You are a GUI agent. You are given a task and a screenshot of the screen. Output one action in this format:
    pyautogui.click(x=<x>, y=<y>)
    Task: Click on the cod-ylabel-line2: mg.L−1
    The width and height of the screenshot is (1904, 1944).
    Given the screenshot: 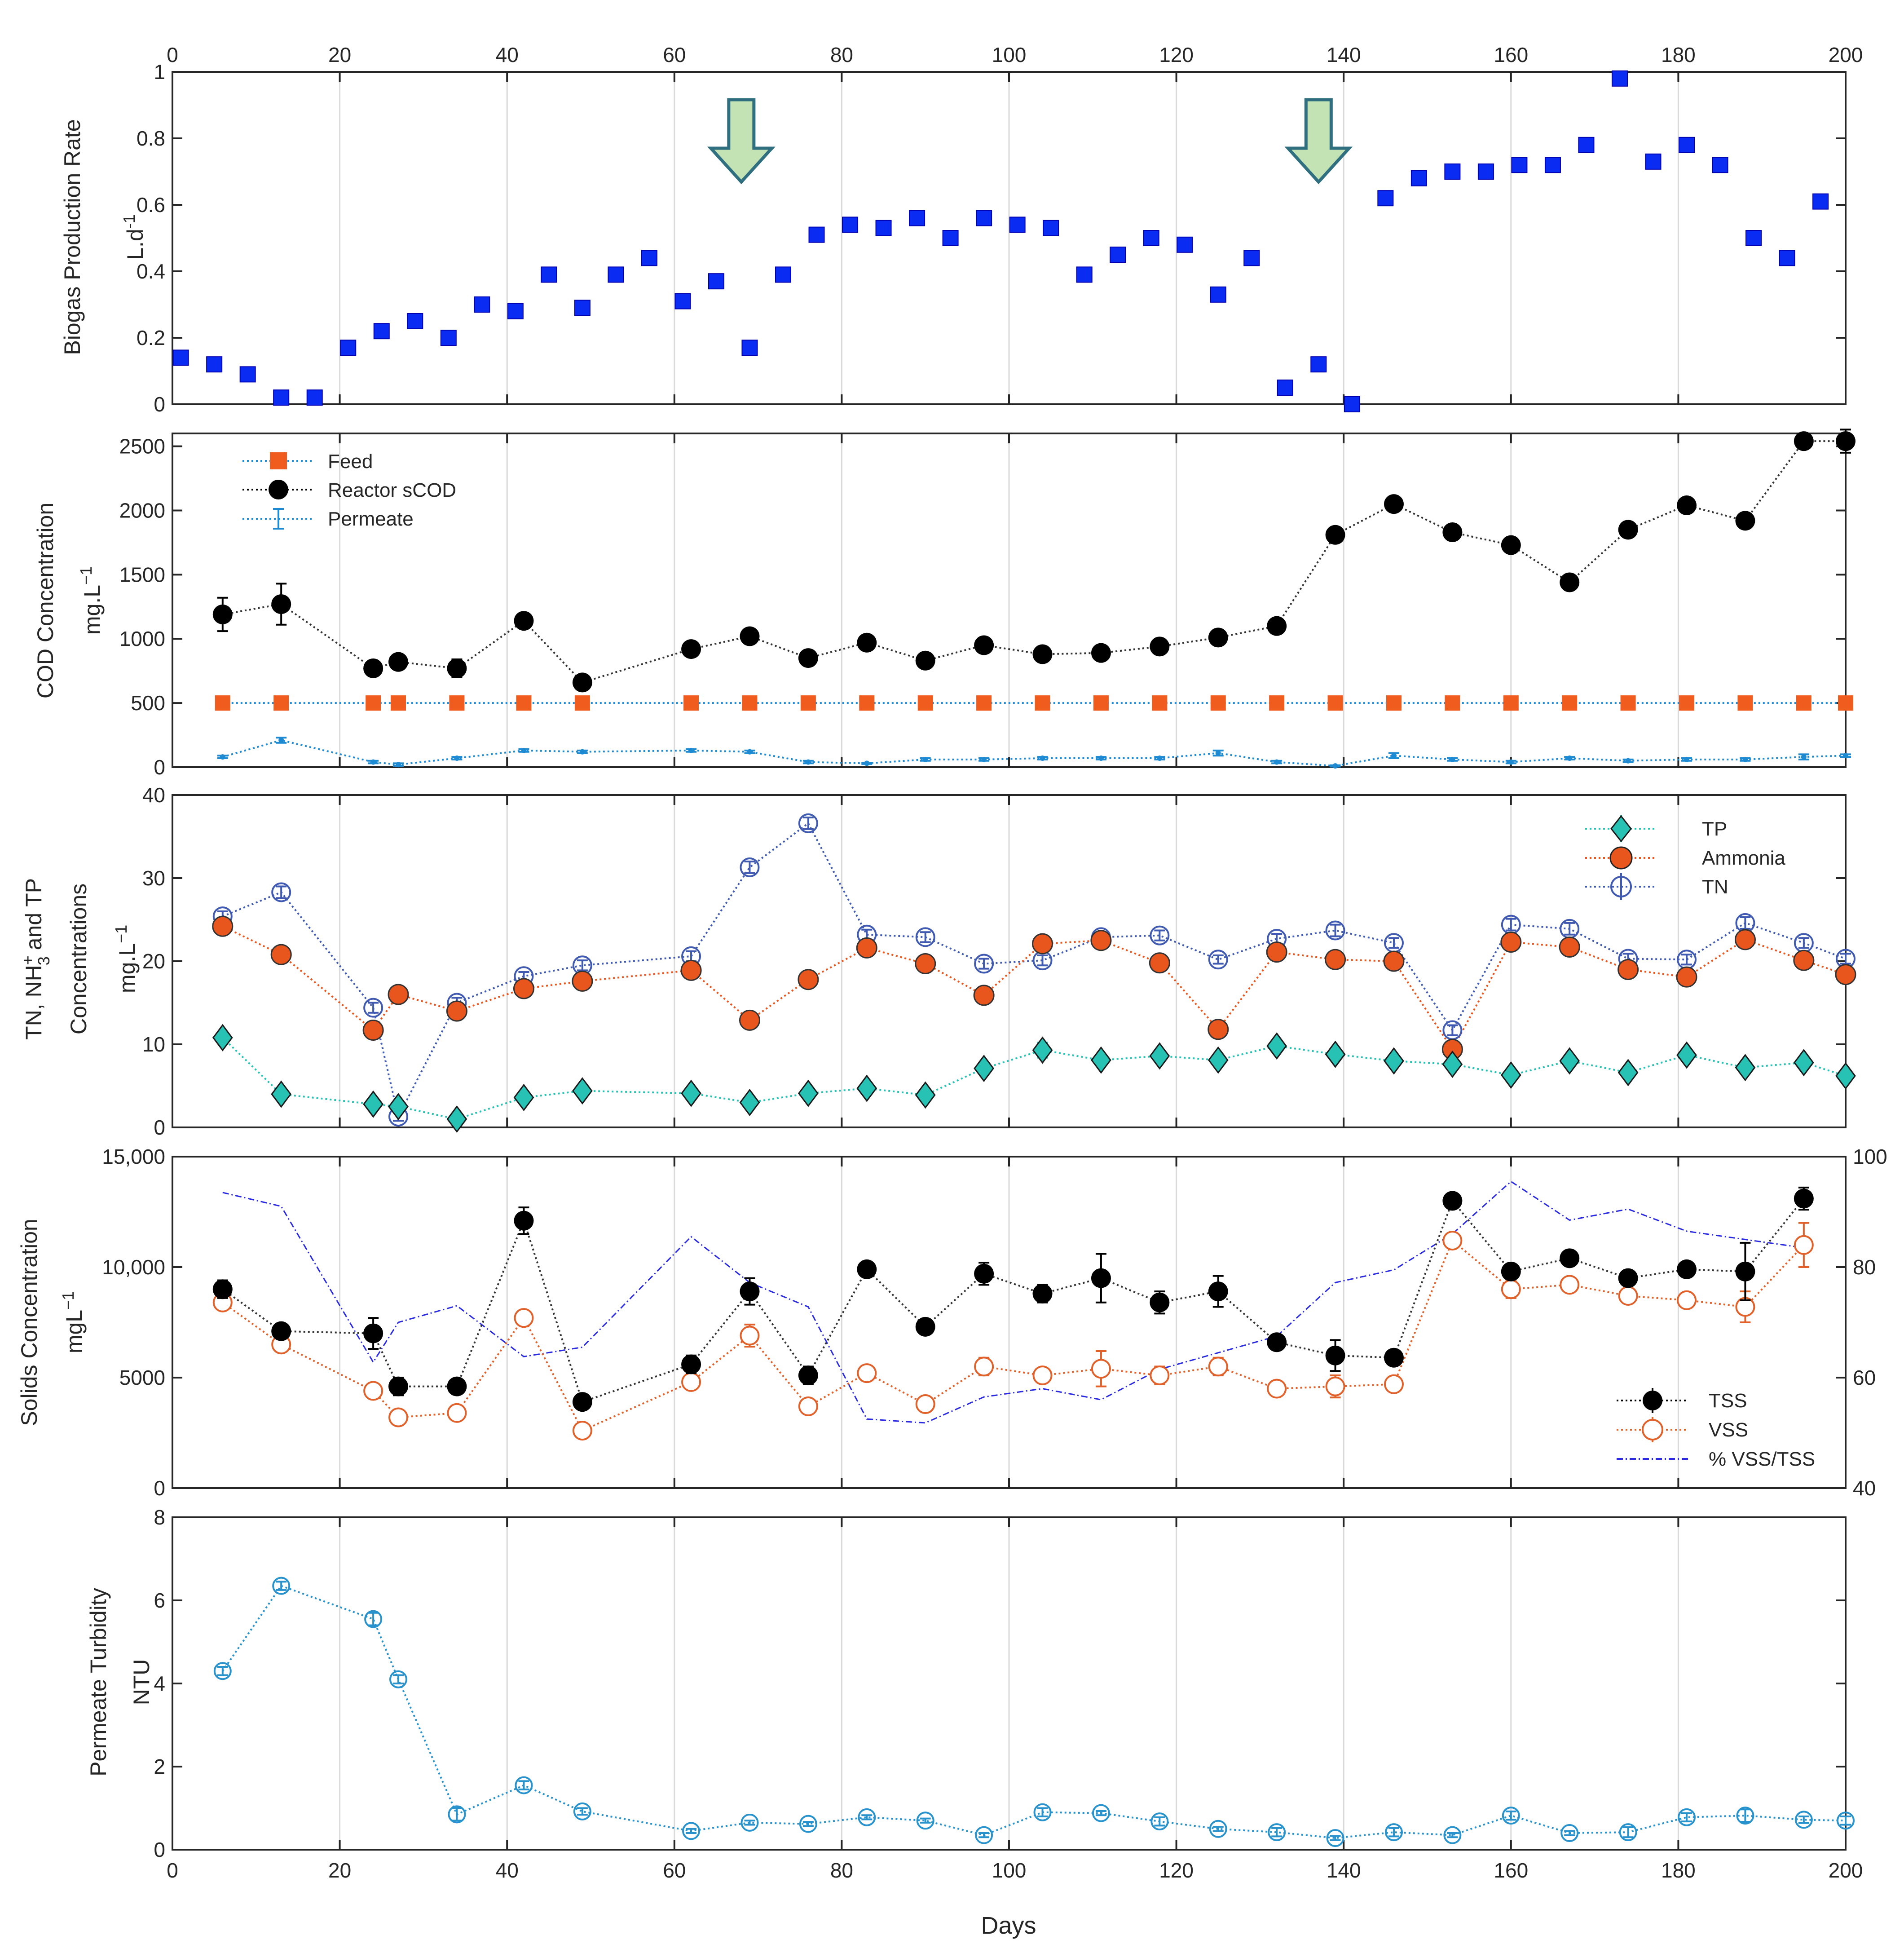 What is the action you would take?
    pyautogui.click(x=91, y=601)
    